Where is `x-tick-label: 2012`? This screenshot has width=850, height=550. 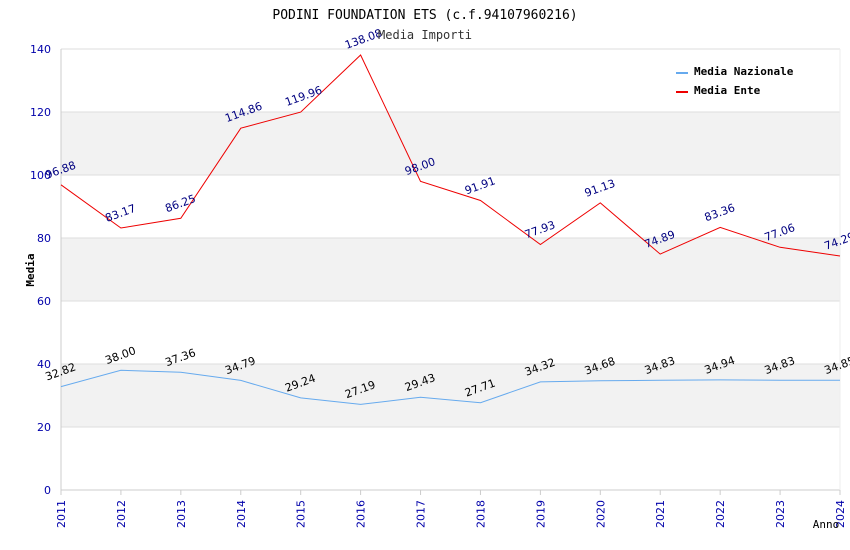 x-tick-label: 2012 is located at coordinates (121, 514).